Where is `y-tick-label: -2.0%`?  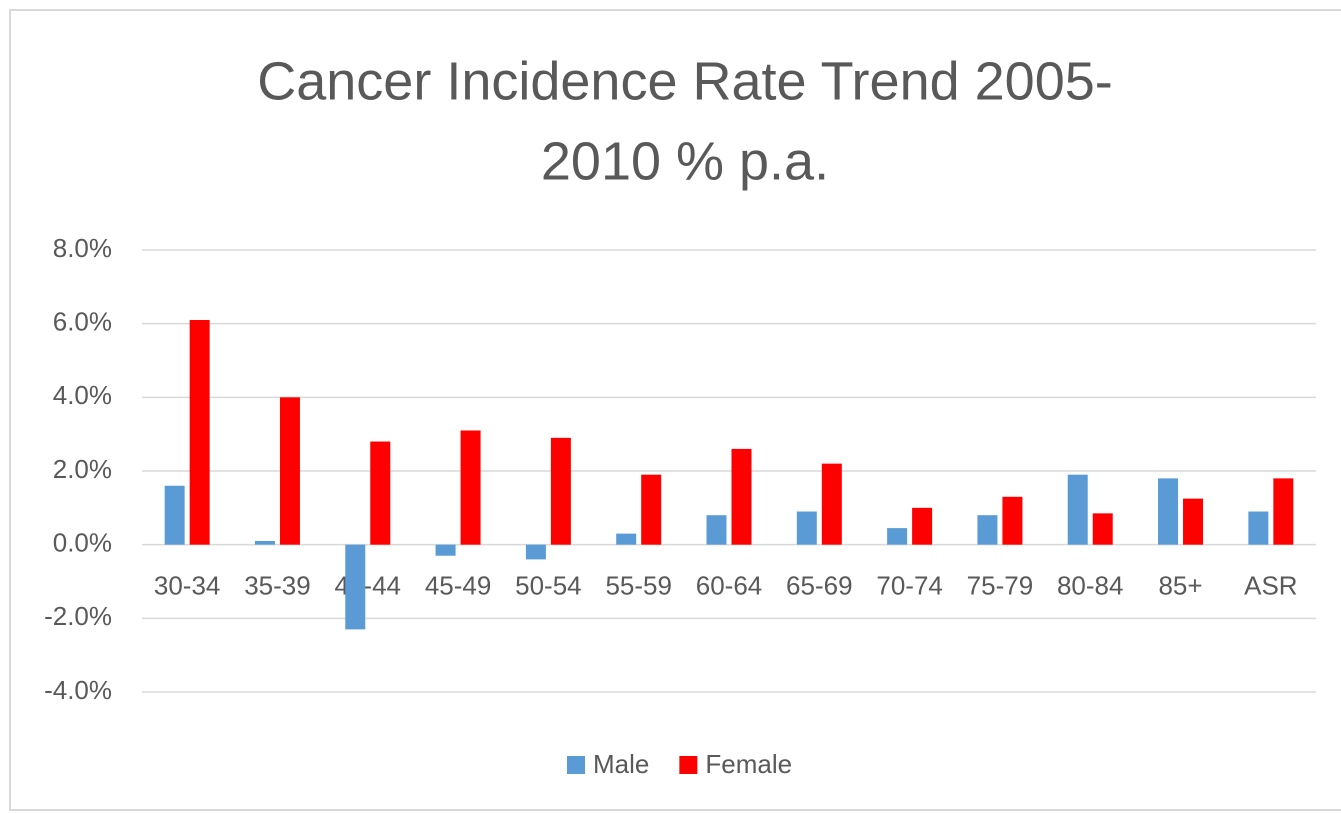 y-tick-label: -2.0% is located at coordinates (78, 616).